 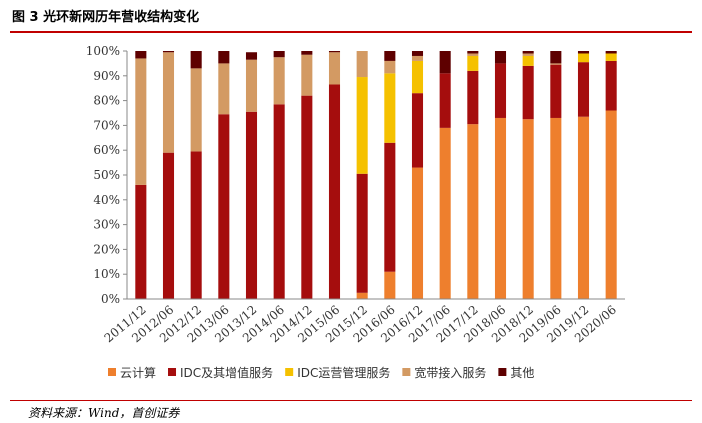 What do you see at coordinates (106, 17) in the screenshot?
I see `figure-title: 图 3 光环新网历年营收结构变化` at bounding box center [106, 17].